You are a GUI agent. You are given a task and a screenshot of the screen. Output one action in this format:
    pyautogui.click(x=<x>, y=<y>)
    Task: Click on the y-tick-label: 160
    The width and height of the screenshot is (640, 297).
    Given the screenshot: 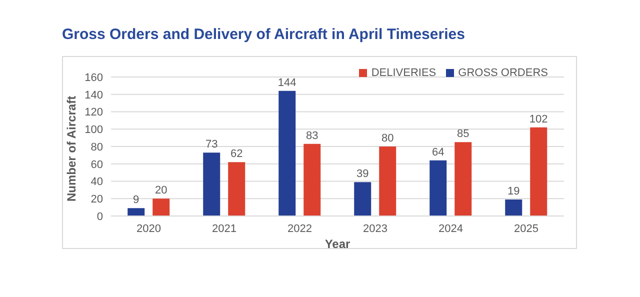 What is the action you would take?
    pyautogui.click(x=93, y=78)
    